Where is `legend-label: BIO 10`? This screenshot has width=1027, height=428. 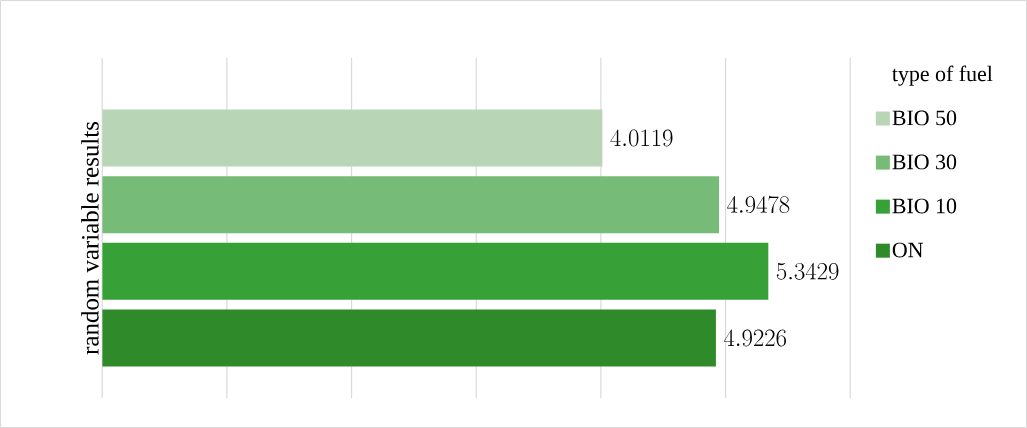
legend-label: BIO 10 is located at coordinates (924, 206).